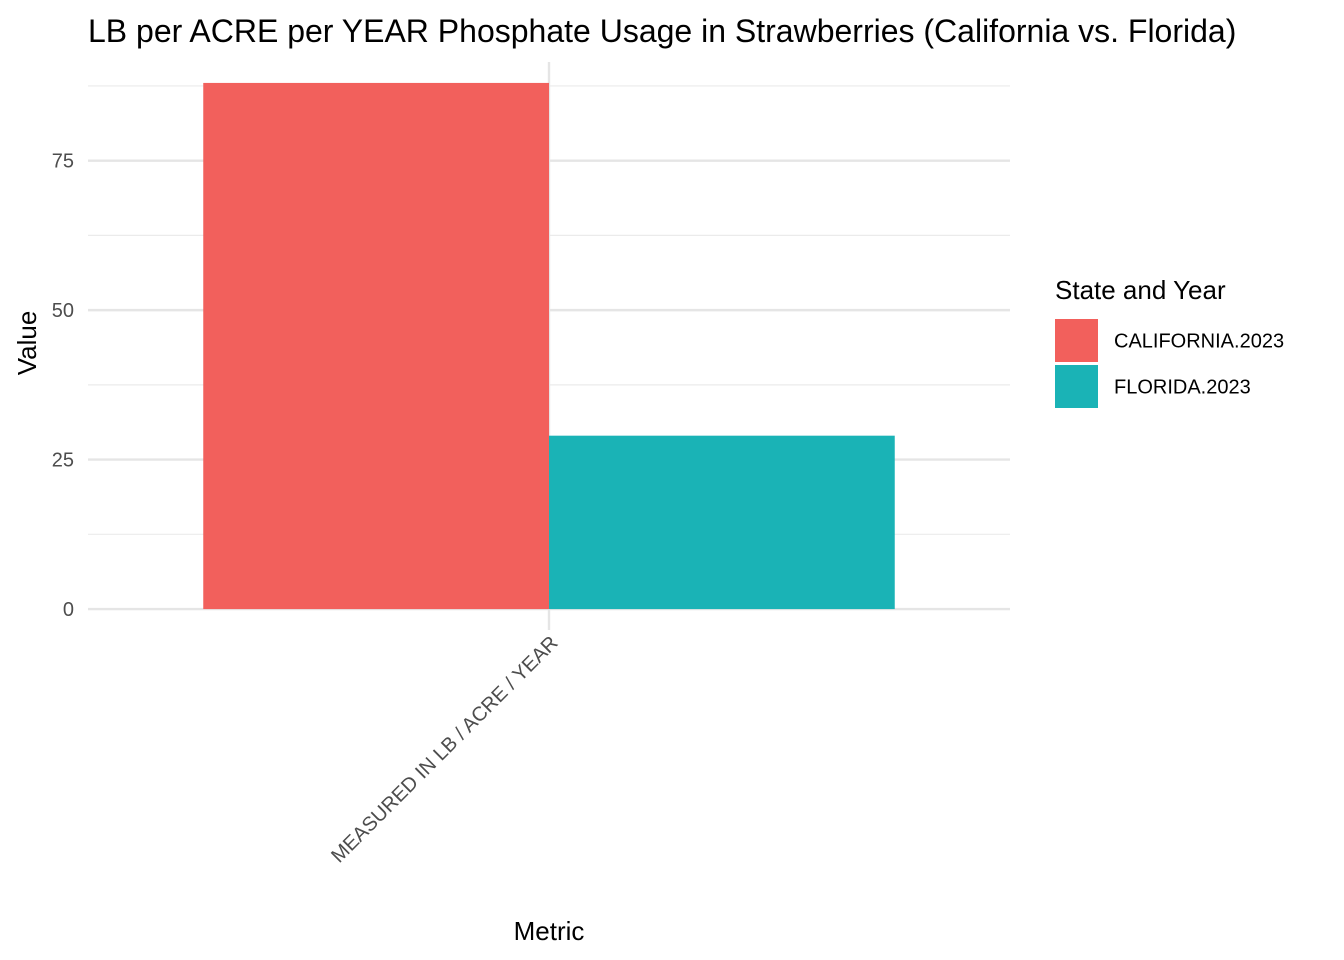  I want to click on y-axis-ticks: 0 25 50 75, so click(63, 386).